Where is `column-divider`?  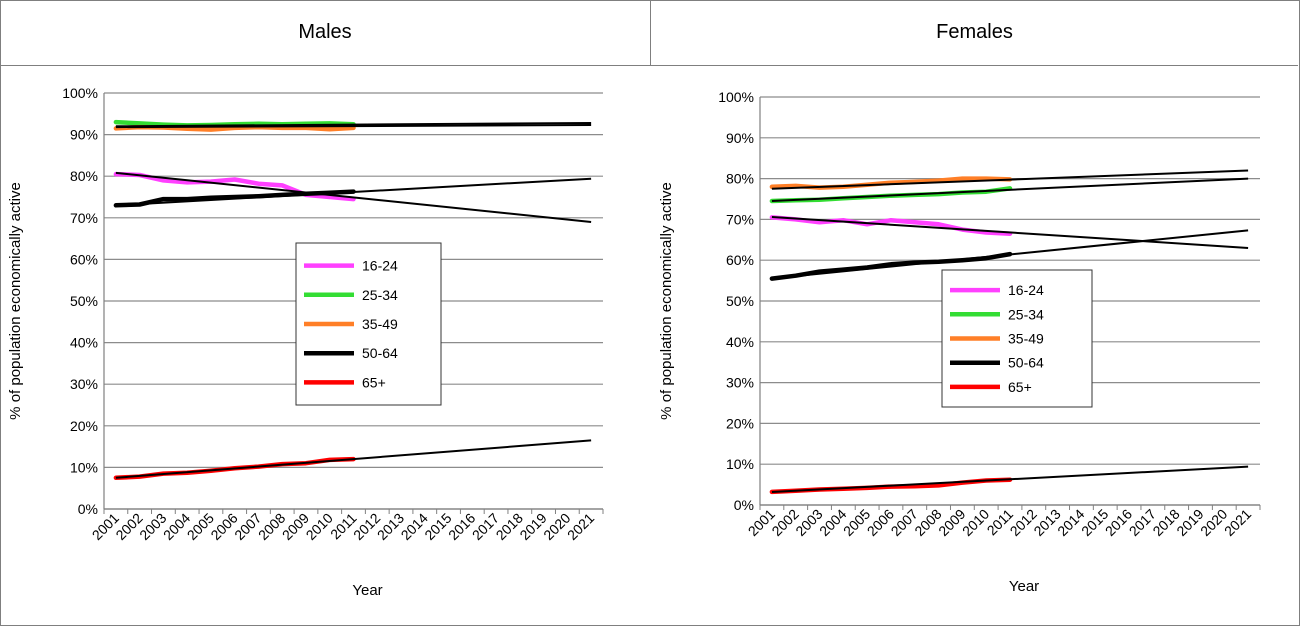 column-divider is located at coordinates (650, 32).